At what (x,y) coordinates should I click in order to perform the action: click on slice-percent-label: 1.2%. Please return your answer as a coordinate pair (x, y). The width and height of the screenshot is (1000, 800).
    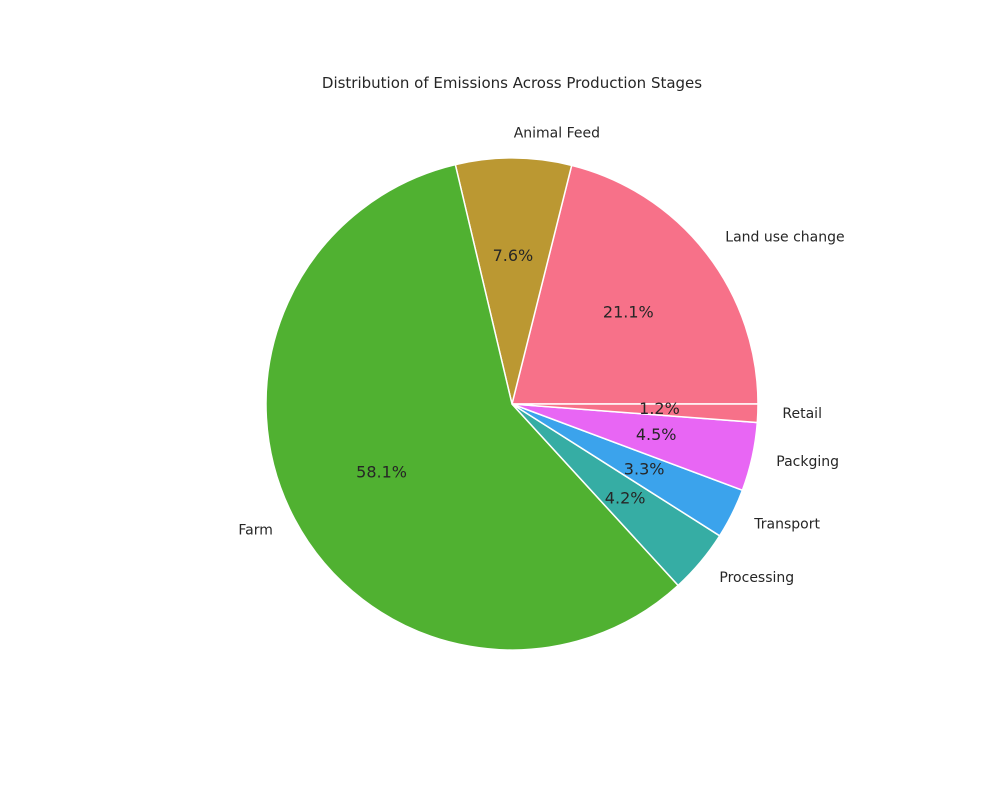
    Looking at the image, I should click on (659, 408).